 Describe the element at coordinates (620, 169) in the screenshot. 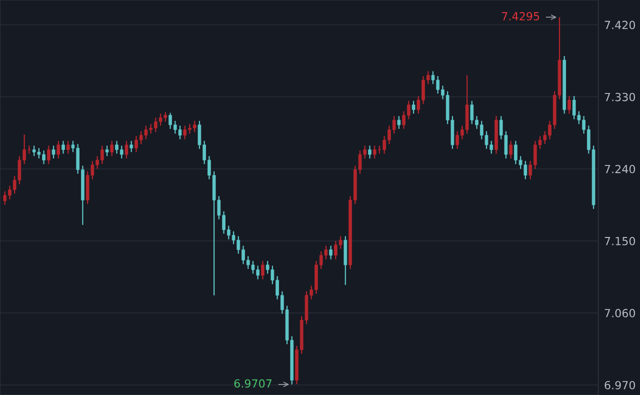

I see `y-tick-label: 7.240` at that location.